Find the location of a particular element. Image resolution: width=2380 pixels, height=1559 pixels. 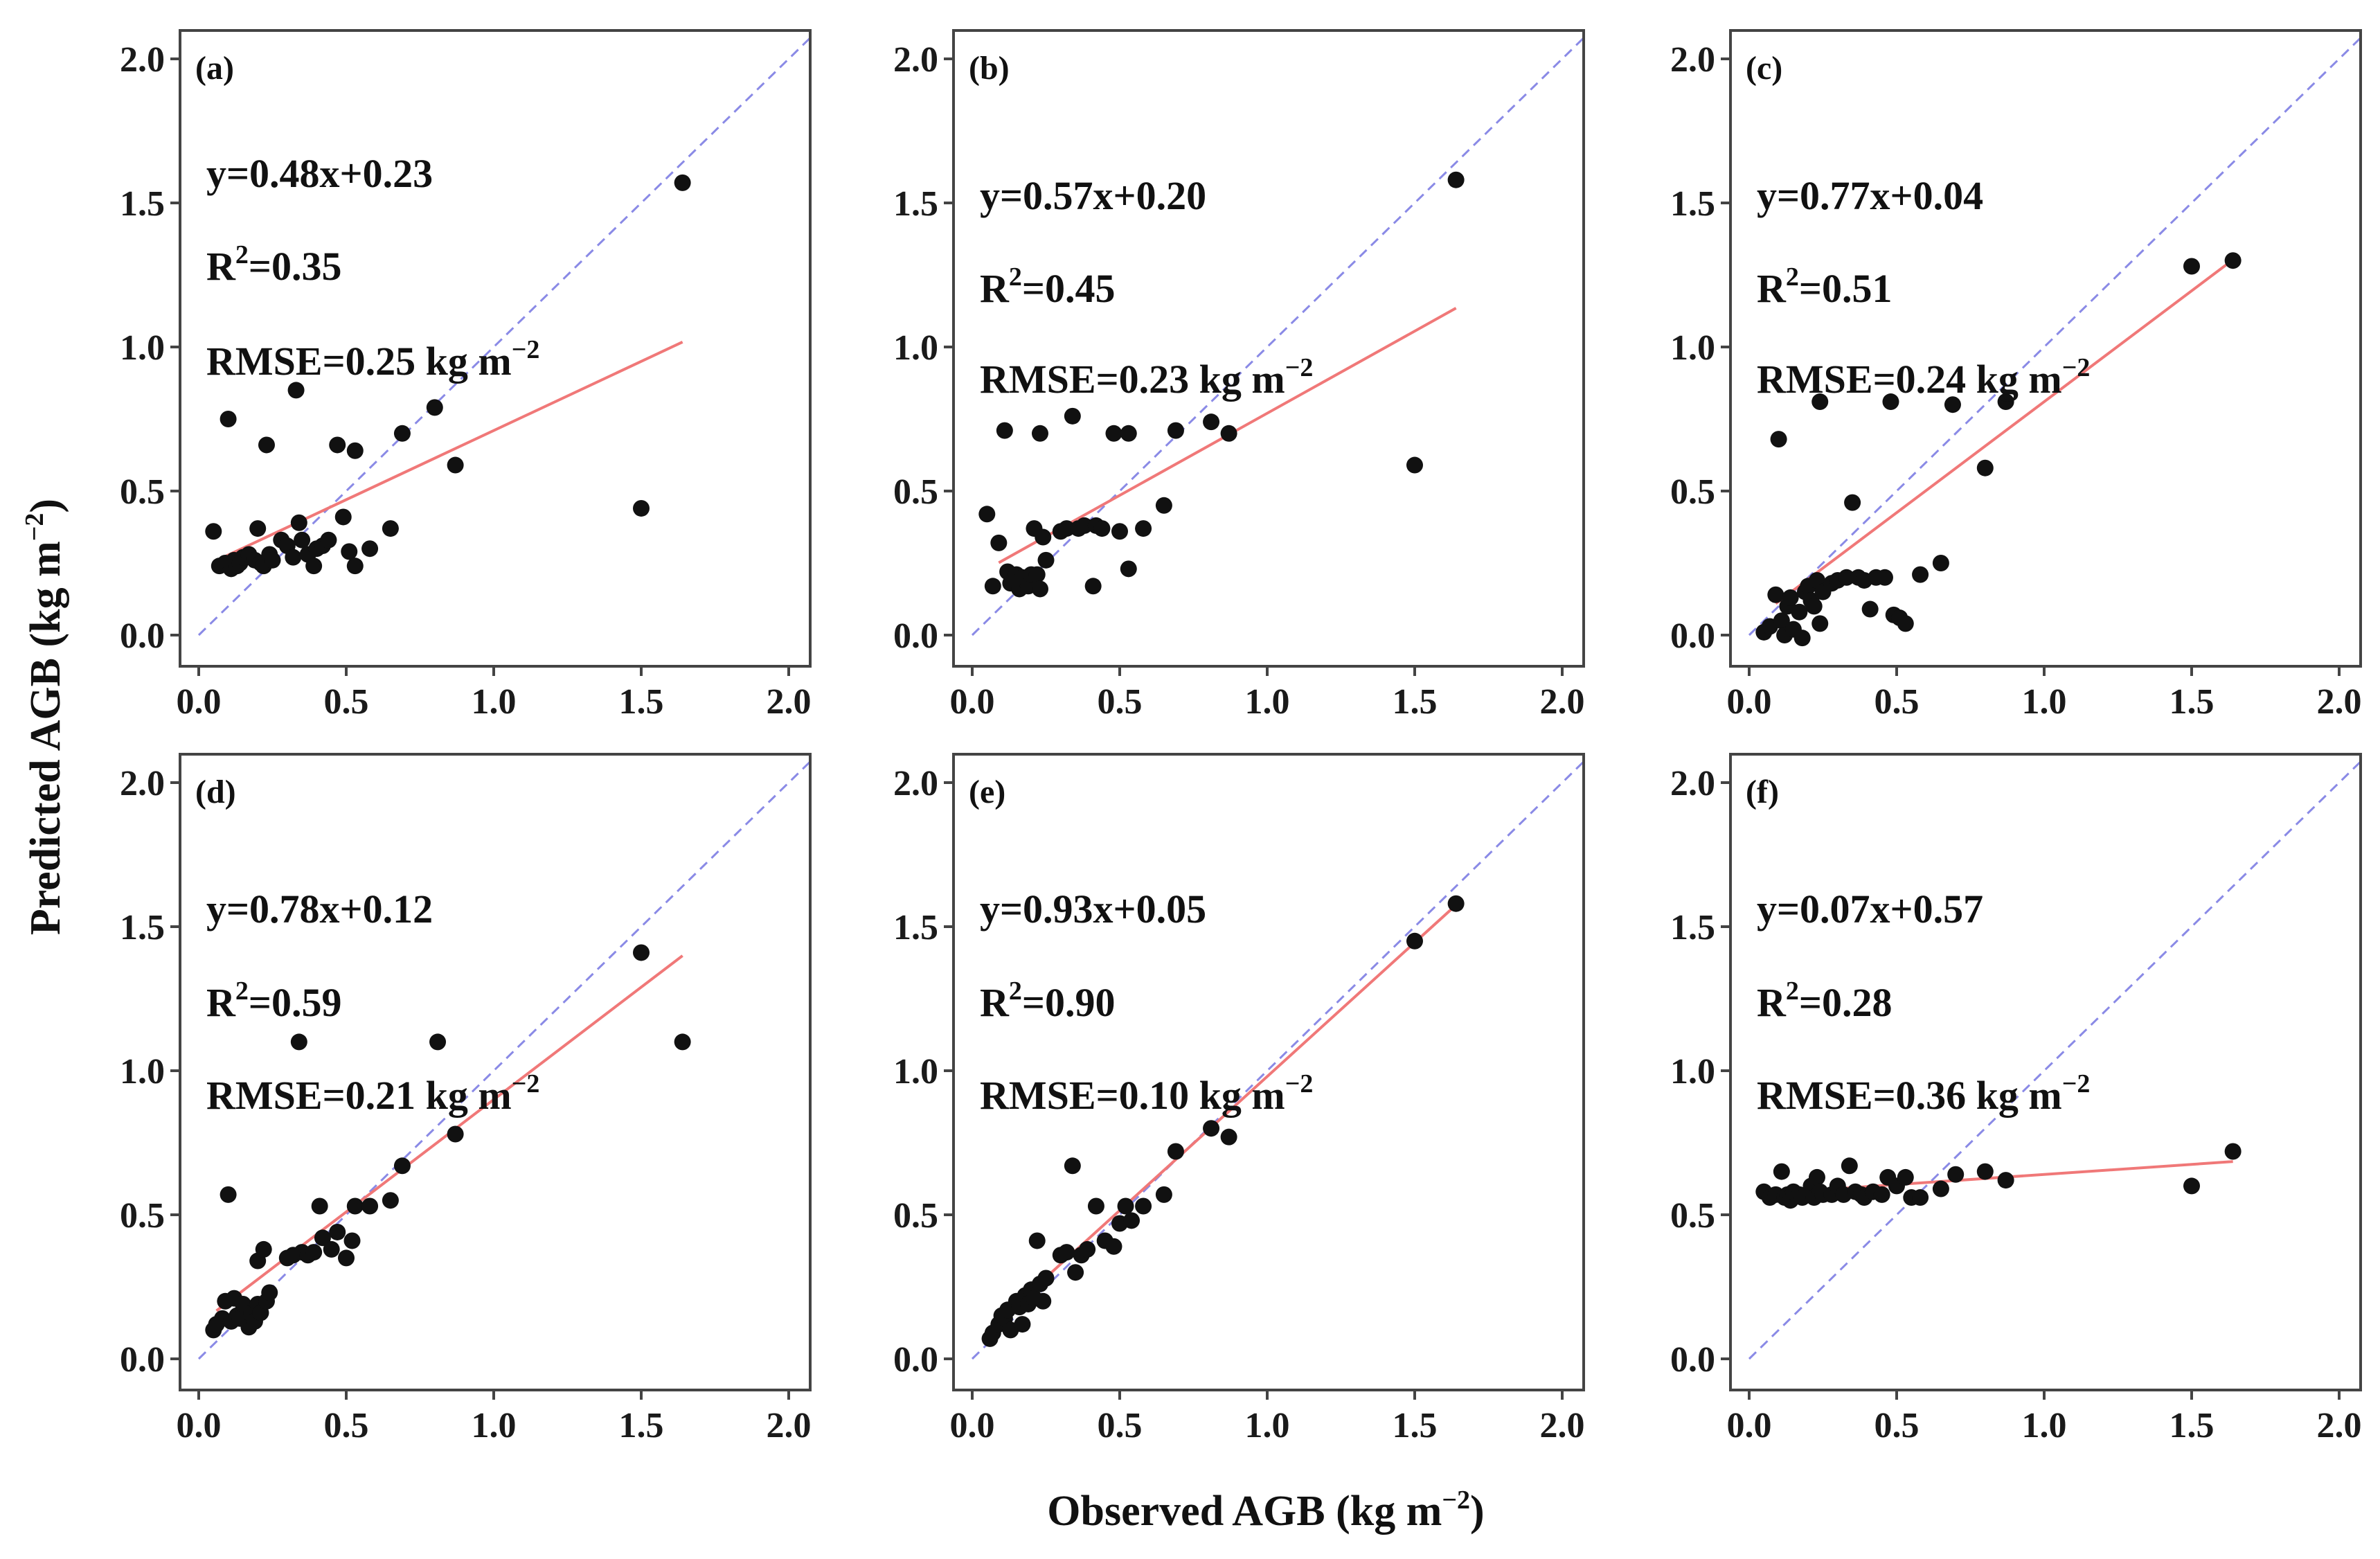

rmse-value: RMSE=0.23 kg m is located at coordinates (1132, 379).